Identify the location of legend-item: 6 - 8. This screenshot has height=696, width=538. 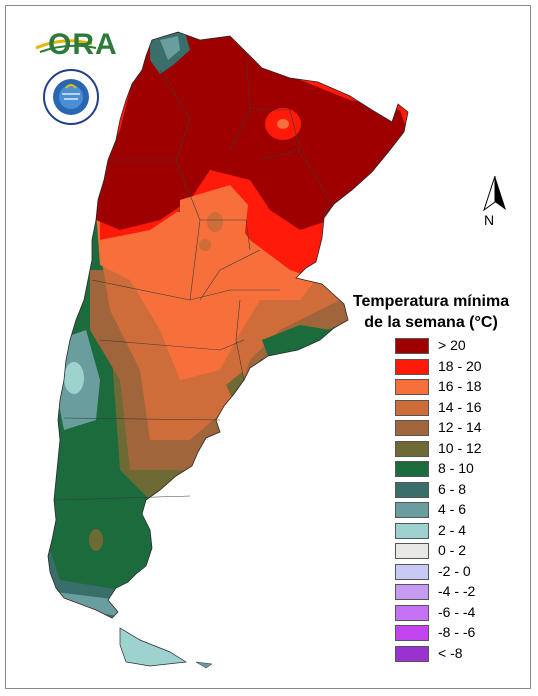
(460, 490).